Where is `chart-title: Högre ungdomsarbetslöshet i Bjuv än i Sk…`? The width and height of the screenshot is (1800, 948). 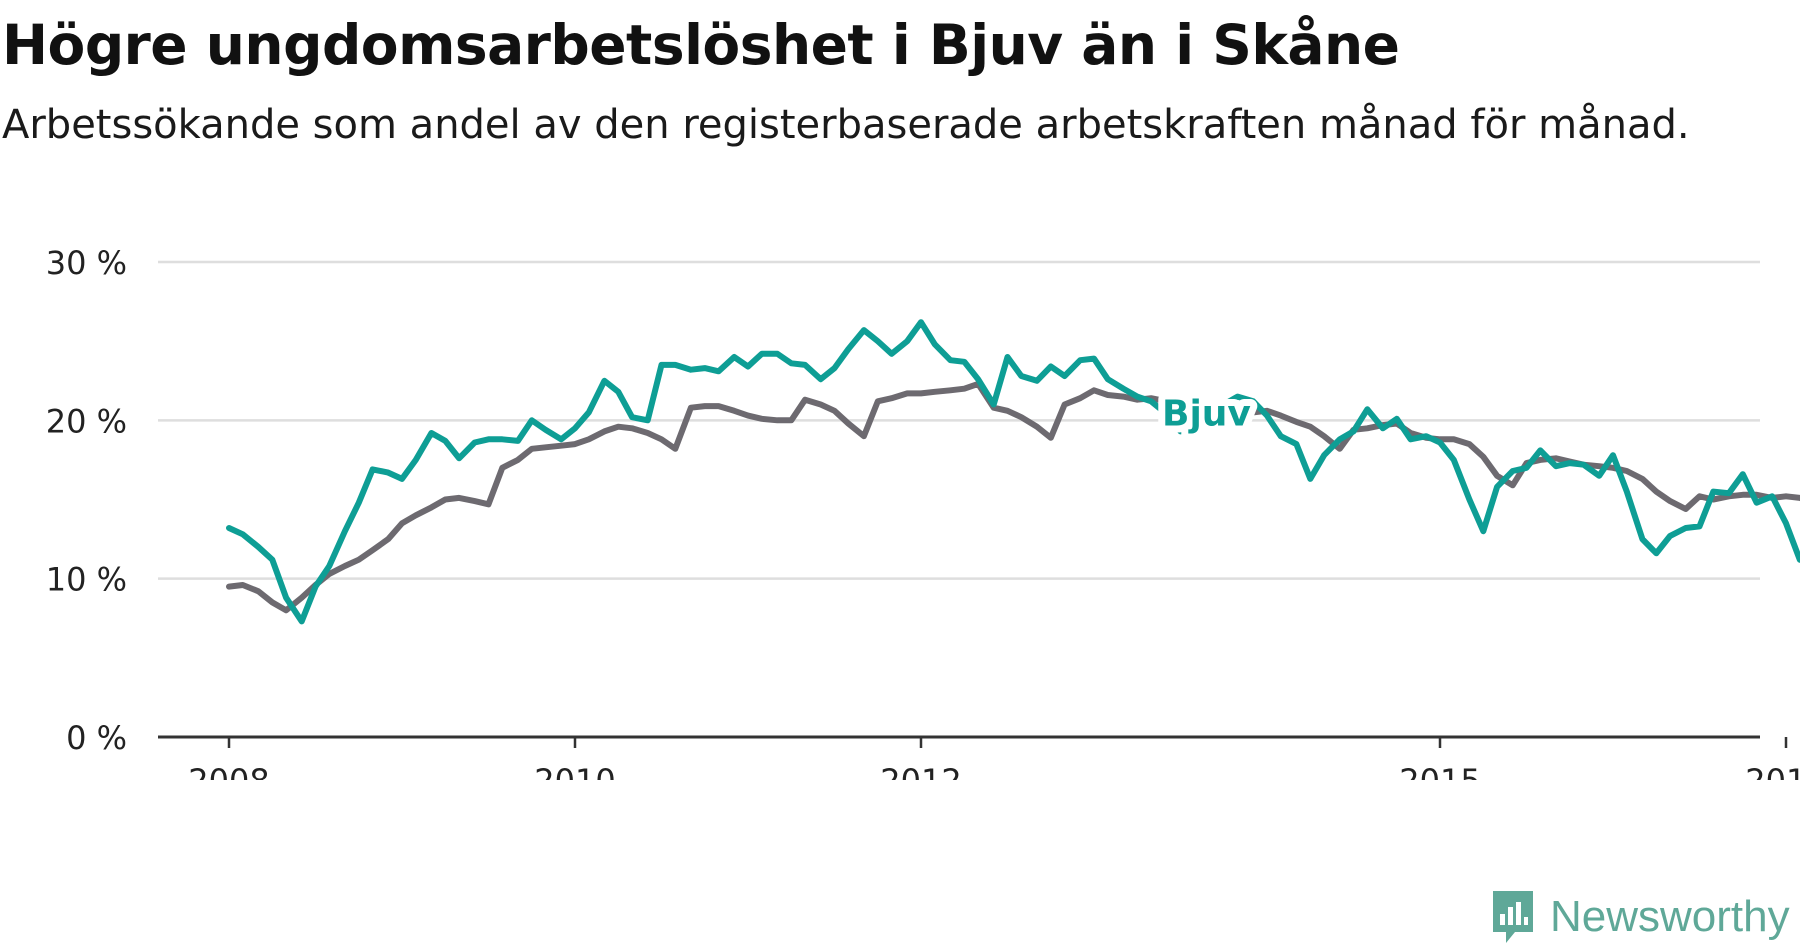
chart-title: Högre ungdomsarbetslöshet i Bjuv än i Sk… is located at coordinates (701, 45).